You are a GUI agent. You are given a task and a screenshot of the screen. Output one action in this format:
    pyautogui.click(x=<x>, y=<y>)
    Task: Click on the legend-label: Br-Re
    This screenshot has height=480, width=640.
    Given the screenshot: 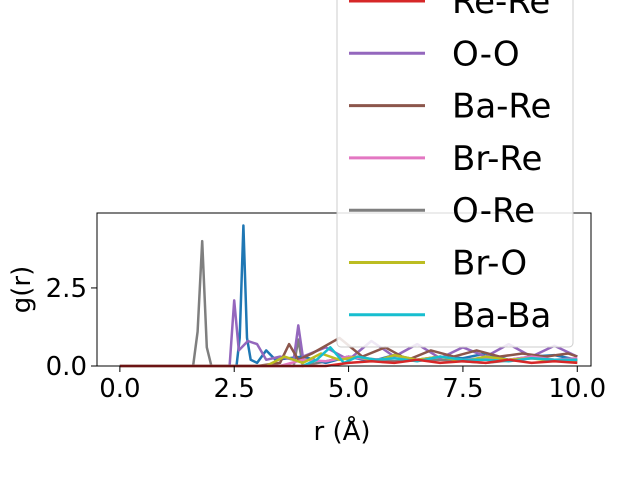 What is the action you would take?
    pyautogui.click(x=497, y=159)
    